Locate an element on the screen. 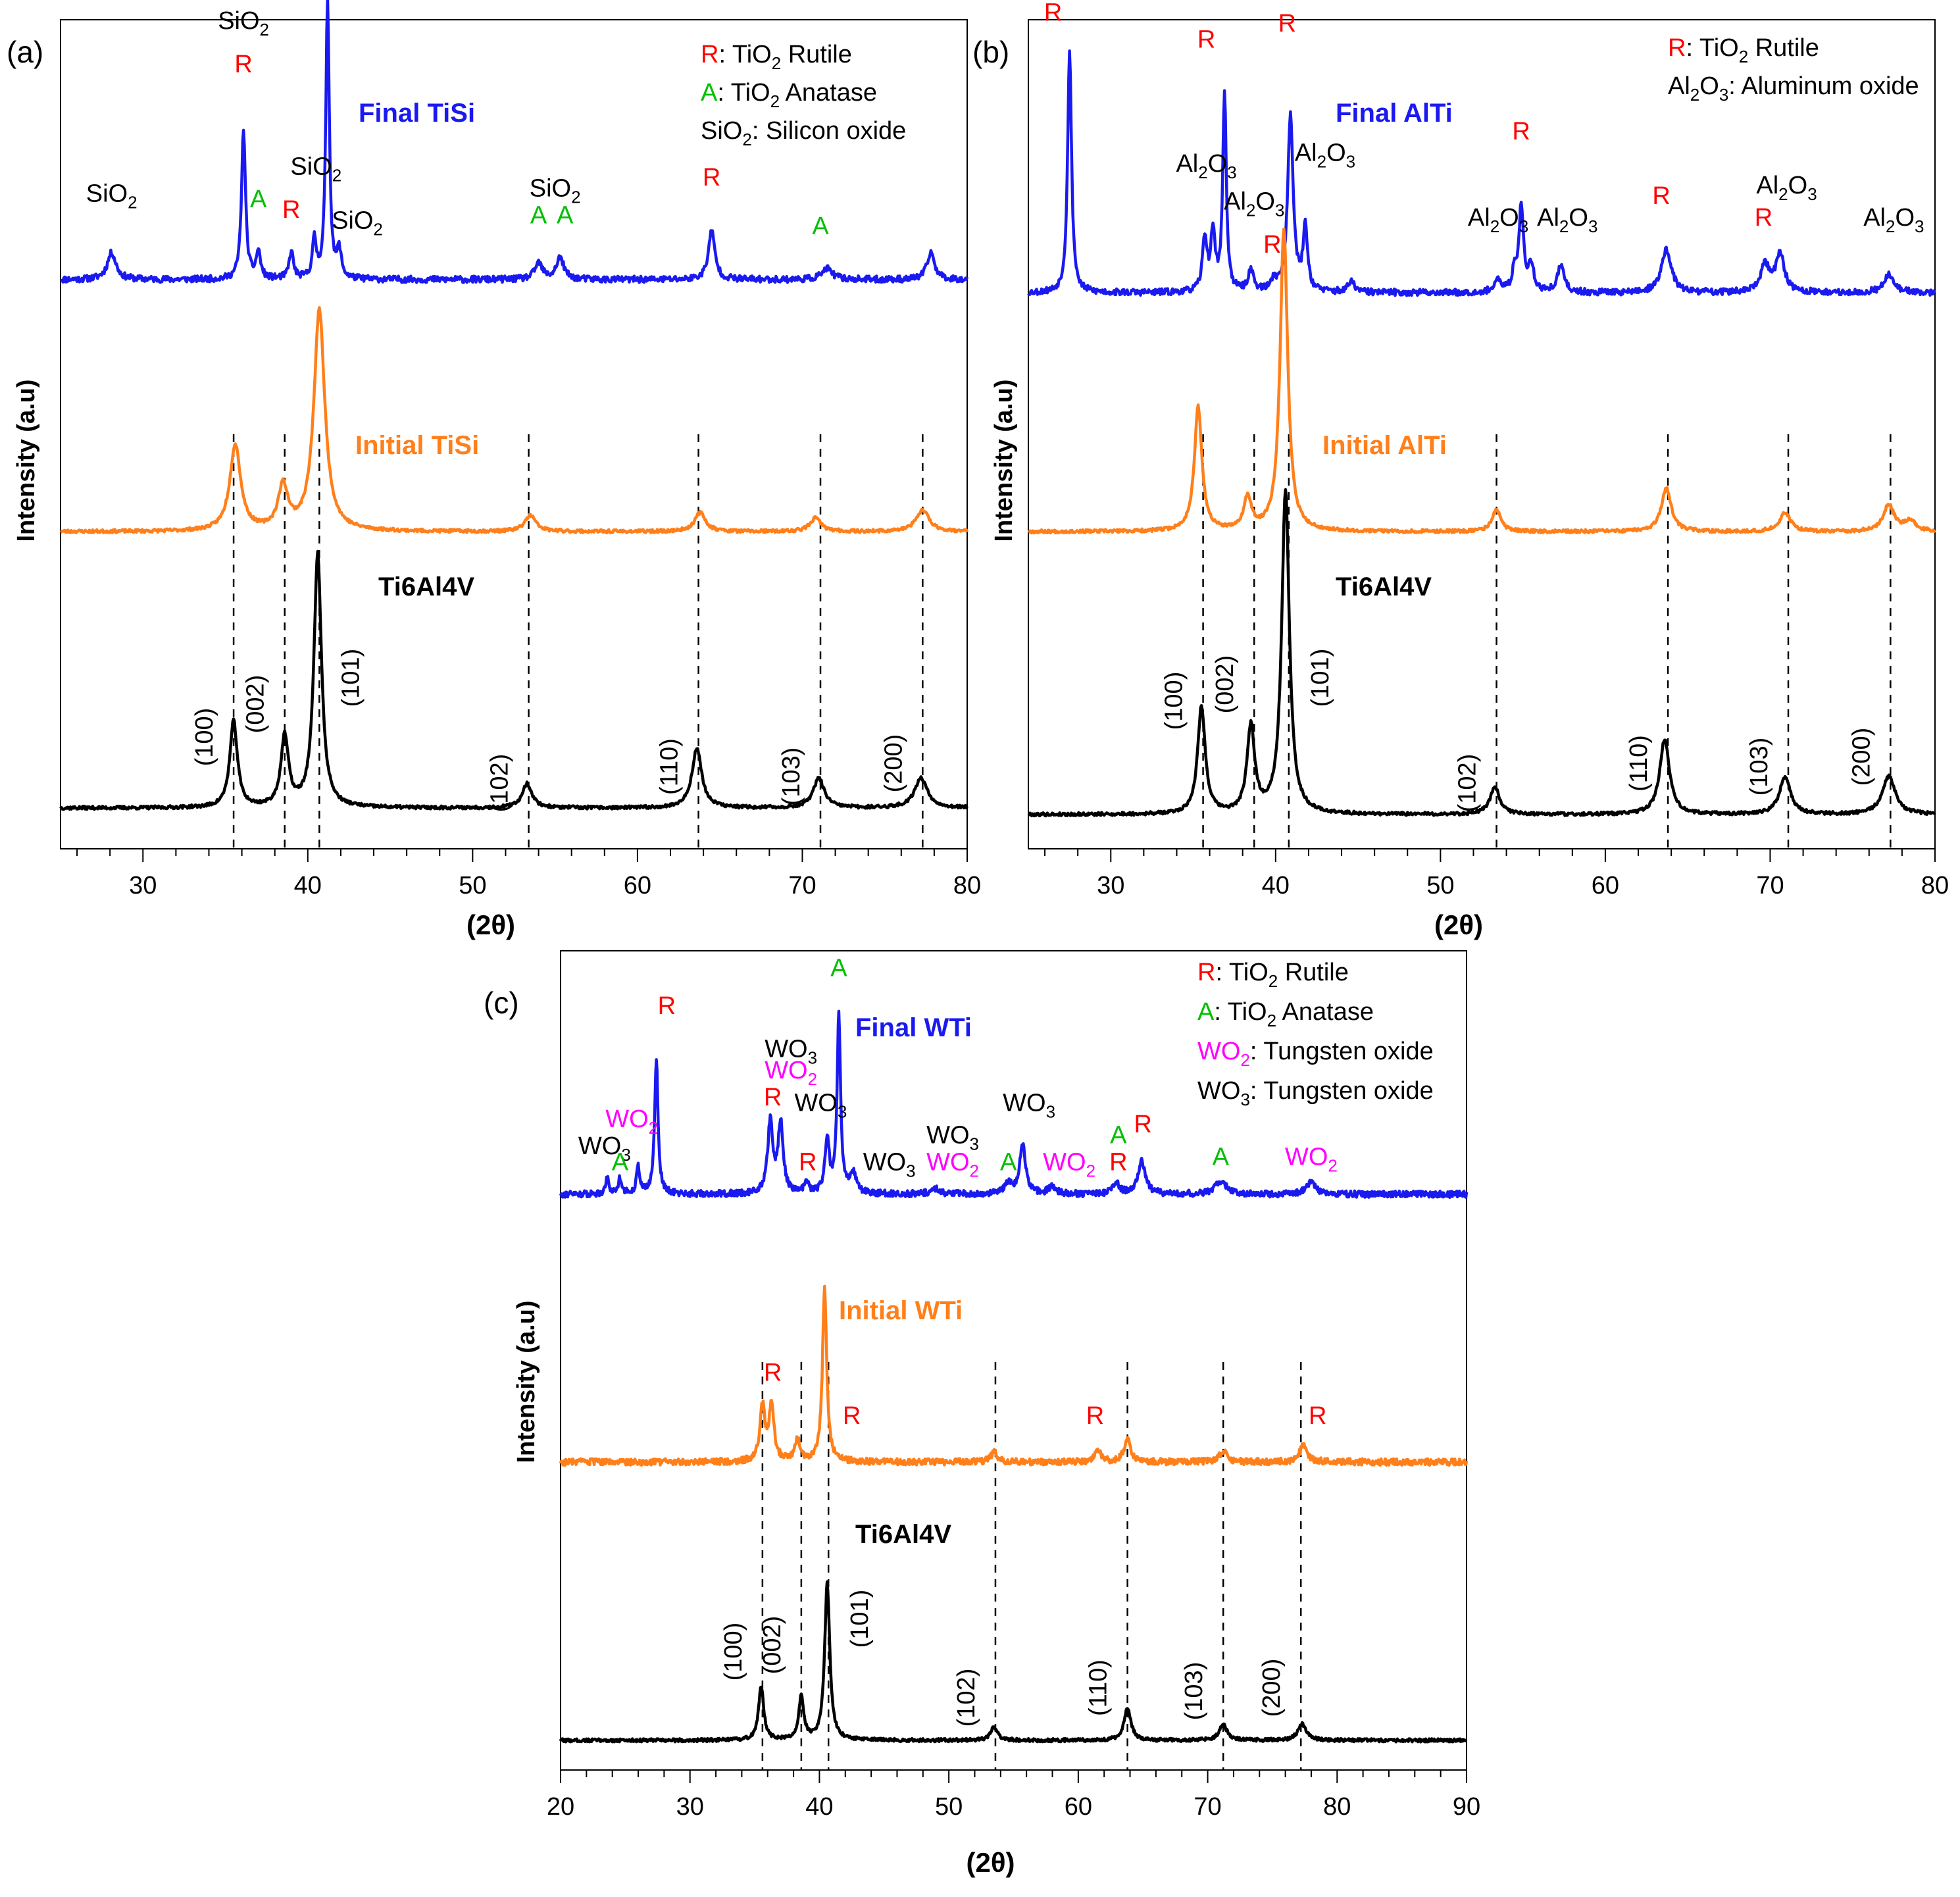 Image resolution: width=1960 pixels, height=1897 pixels. series-line-initial-tisi is located at coordinates (514, 420).